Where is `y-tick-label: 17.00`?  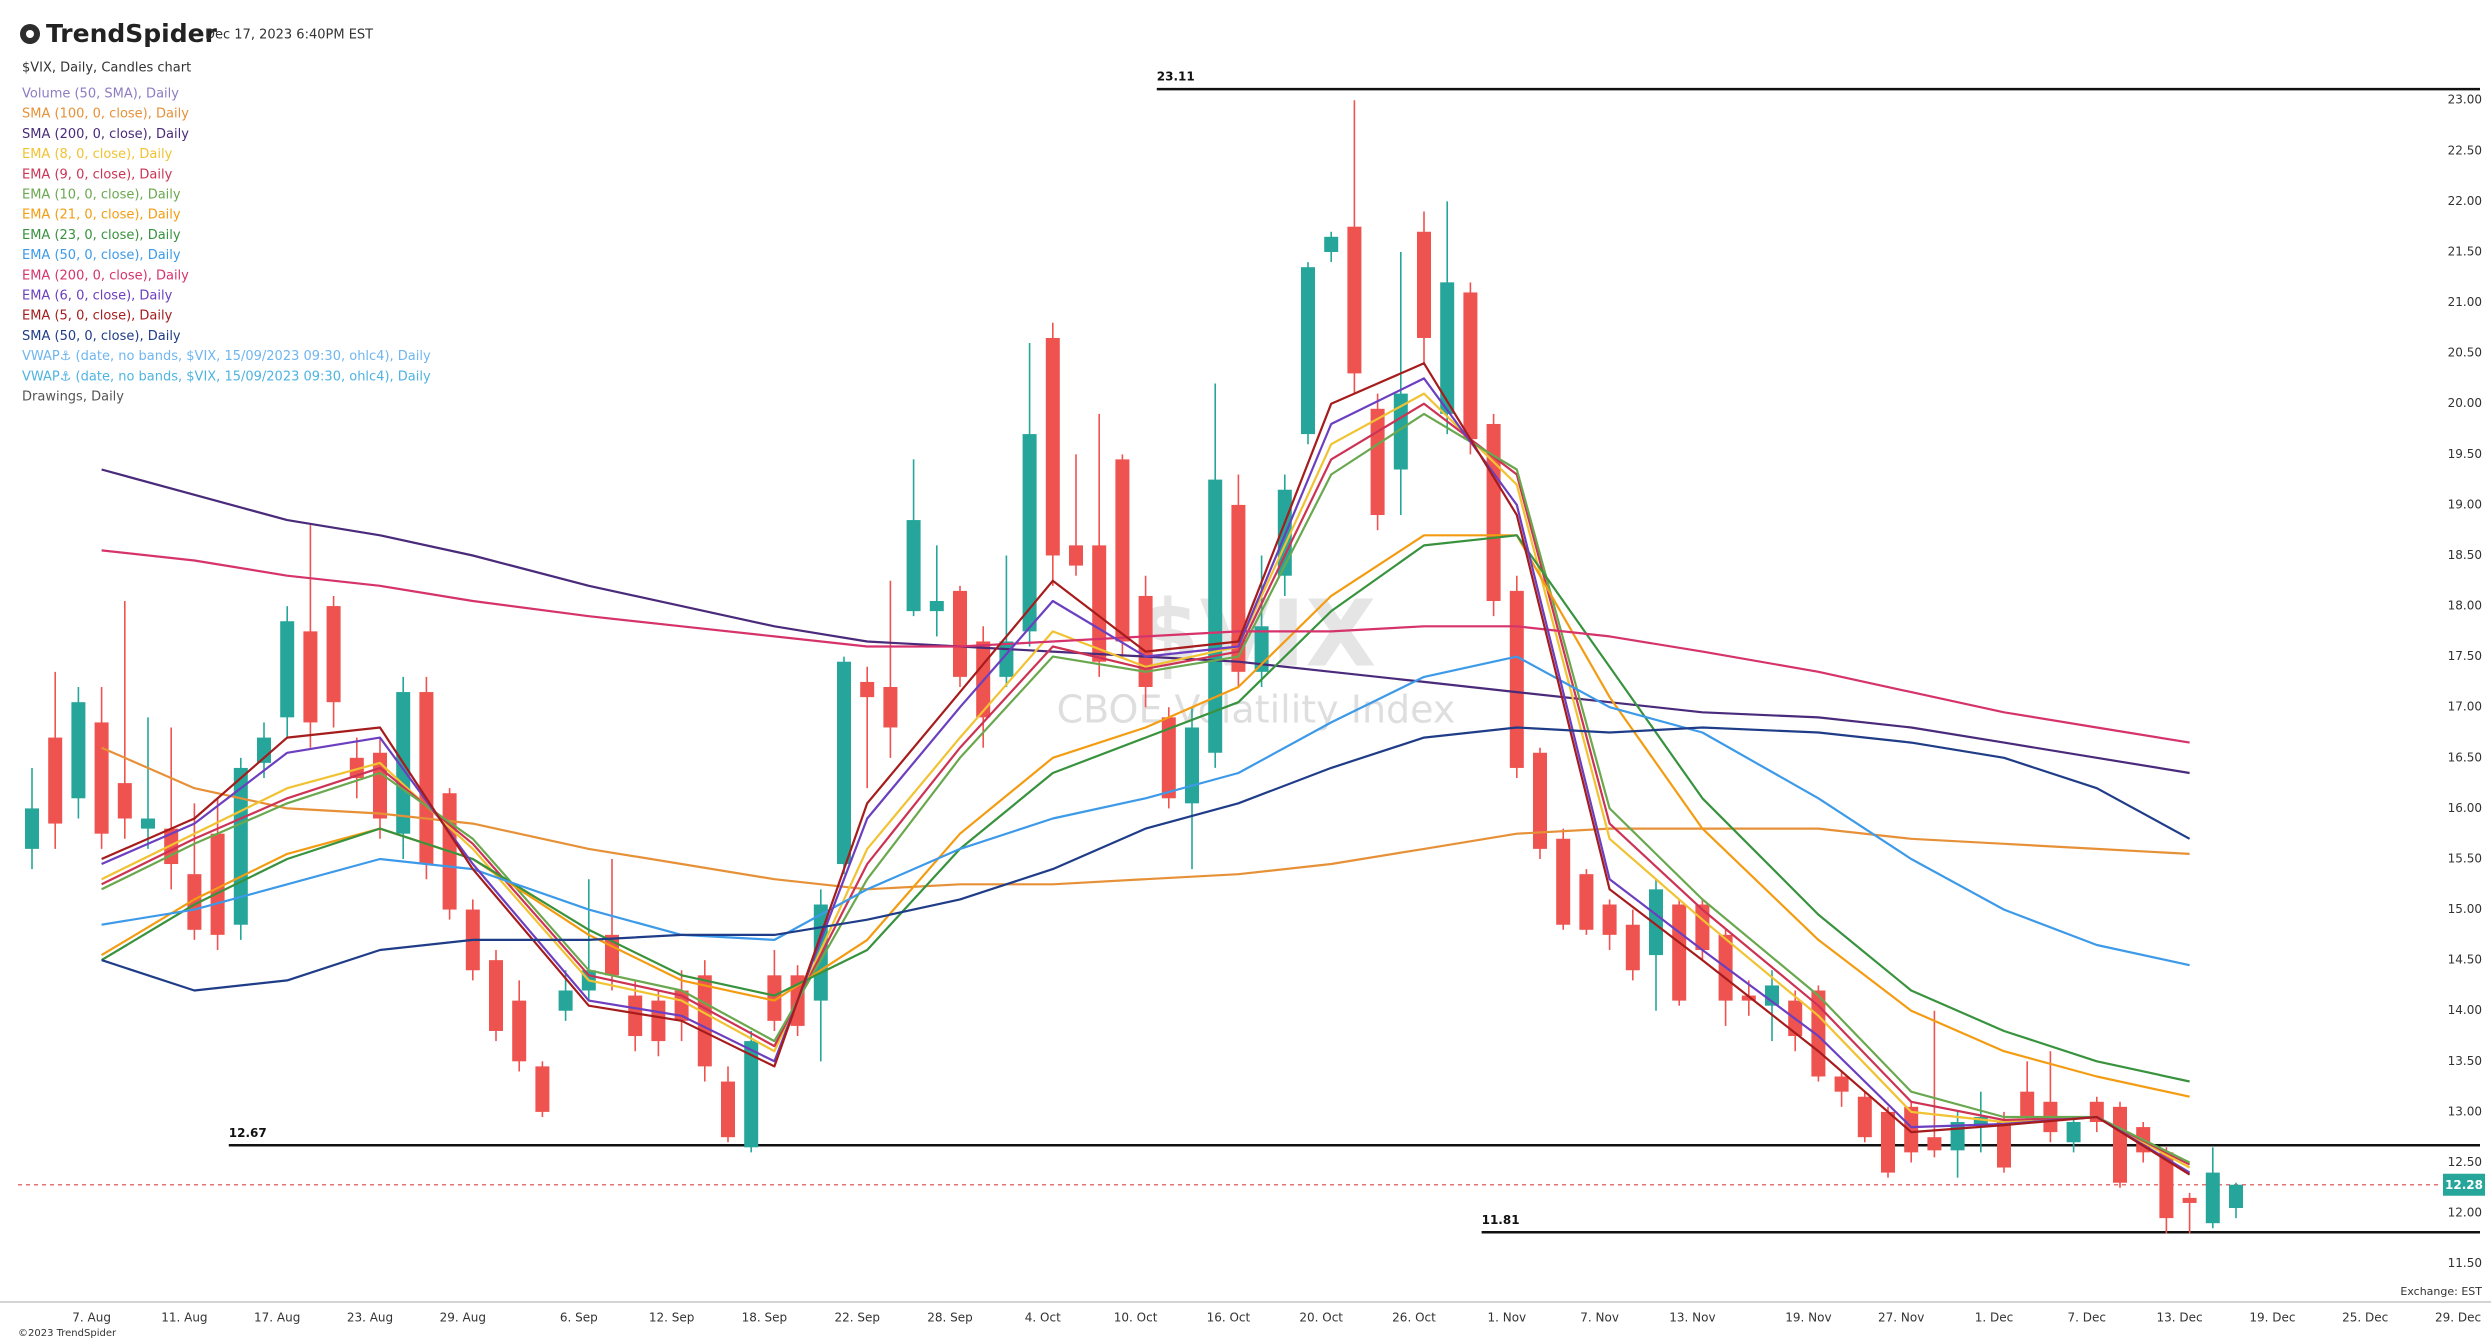
y-tick-label: 17.00 is located at coordinates (2465, 707).